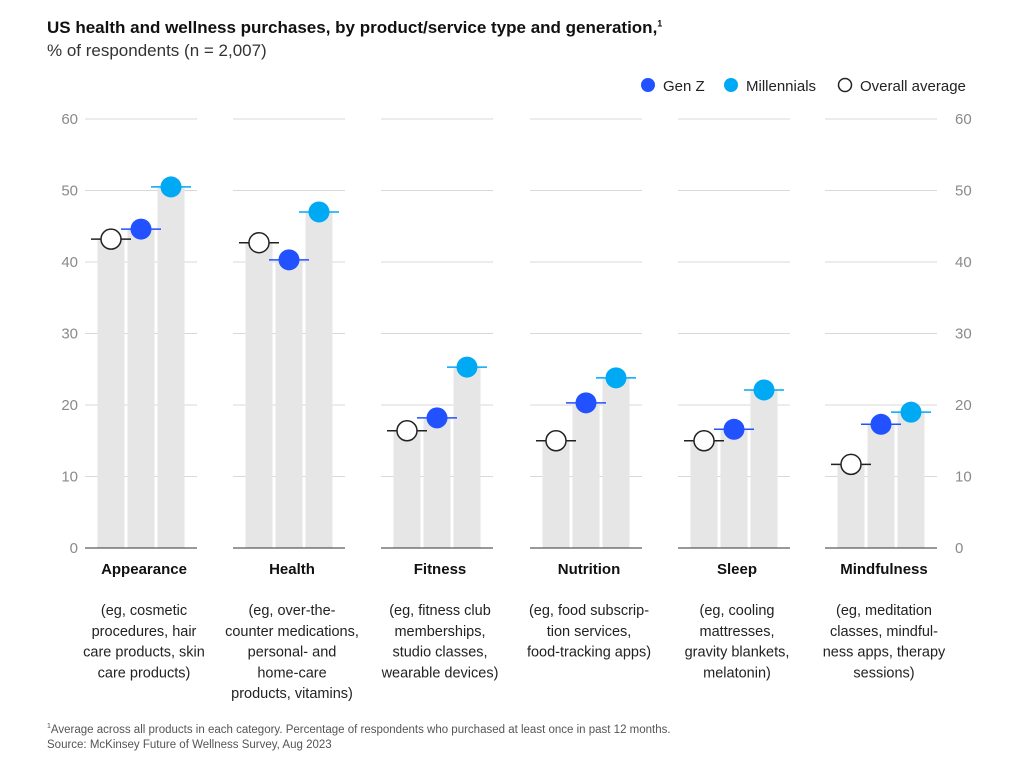 This screenshot has width=1024, height=765. Describe the element at coordinates (963, 334) in the screenshot. I see `y-tick-right: 30` at that location.